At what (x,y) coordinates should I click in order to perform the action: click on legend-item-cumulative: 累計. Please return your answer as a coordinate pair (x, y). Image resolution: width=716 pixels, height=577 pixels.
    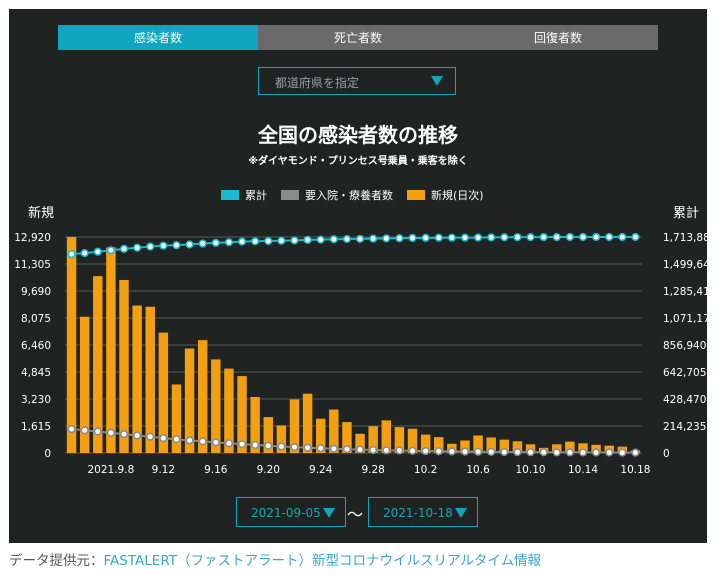
    Looking at the image, I should click on (244, 195).